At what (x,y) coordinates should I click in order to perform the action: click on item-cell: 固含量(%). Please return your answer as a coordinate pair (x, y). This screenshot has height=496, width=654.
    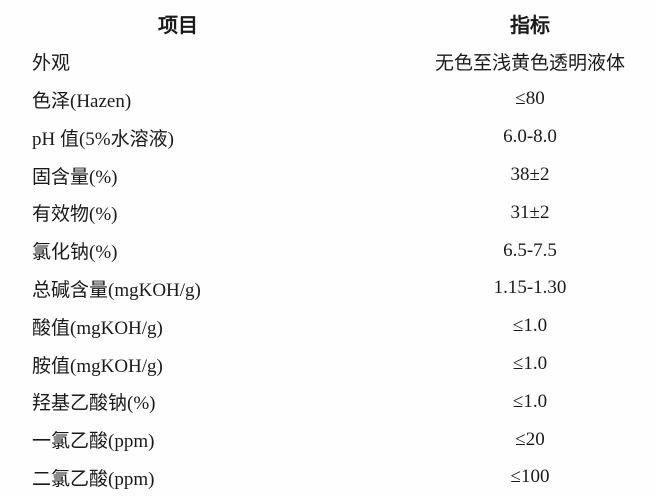
    Looking at the image, I should click on (75, 177).